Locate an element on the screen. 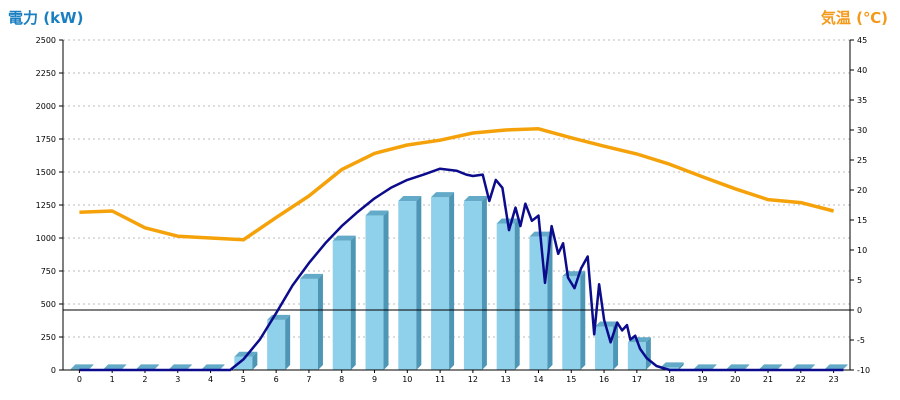 This screenshot has width=900, height=400. x-tick-label: 2 is located at coordinates (144, 379).